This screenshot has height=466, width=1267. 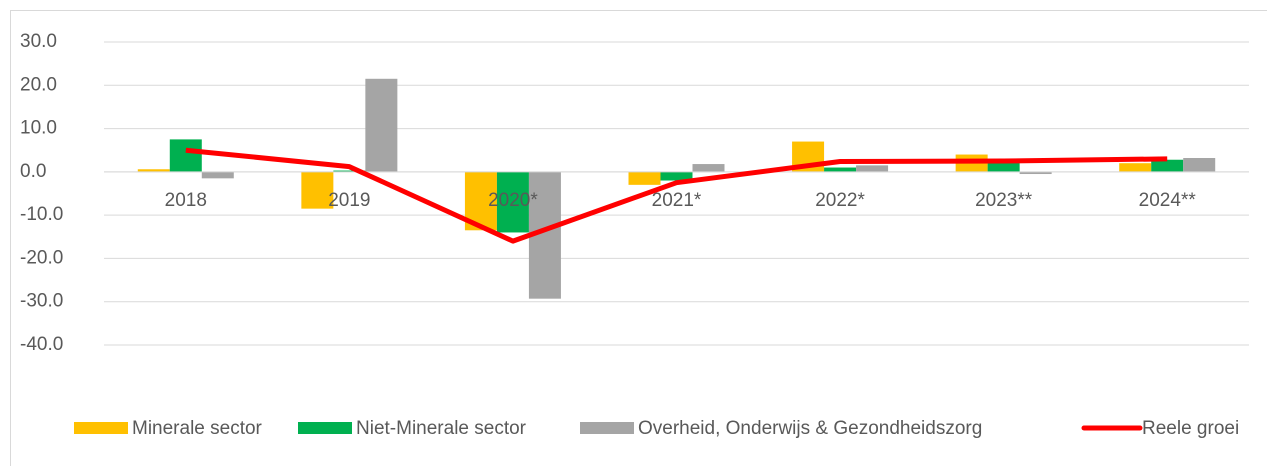 What do you see at coordinates (41, 344) in the screenshot?
I see `y-tick-label: -40.0` at bounding box center [41, 344].